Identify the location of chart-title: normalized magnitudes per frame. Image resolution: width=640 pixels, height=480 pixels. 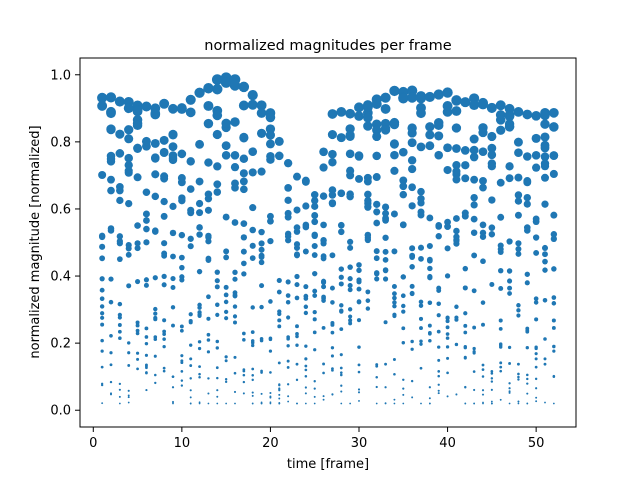
(328, 46).